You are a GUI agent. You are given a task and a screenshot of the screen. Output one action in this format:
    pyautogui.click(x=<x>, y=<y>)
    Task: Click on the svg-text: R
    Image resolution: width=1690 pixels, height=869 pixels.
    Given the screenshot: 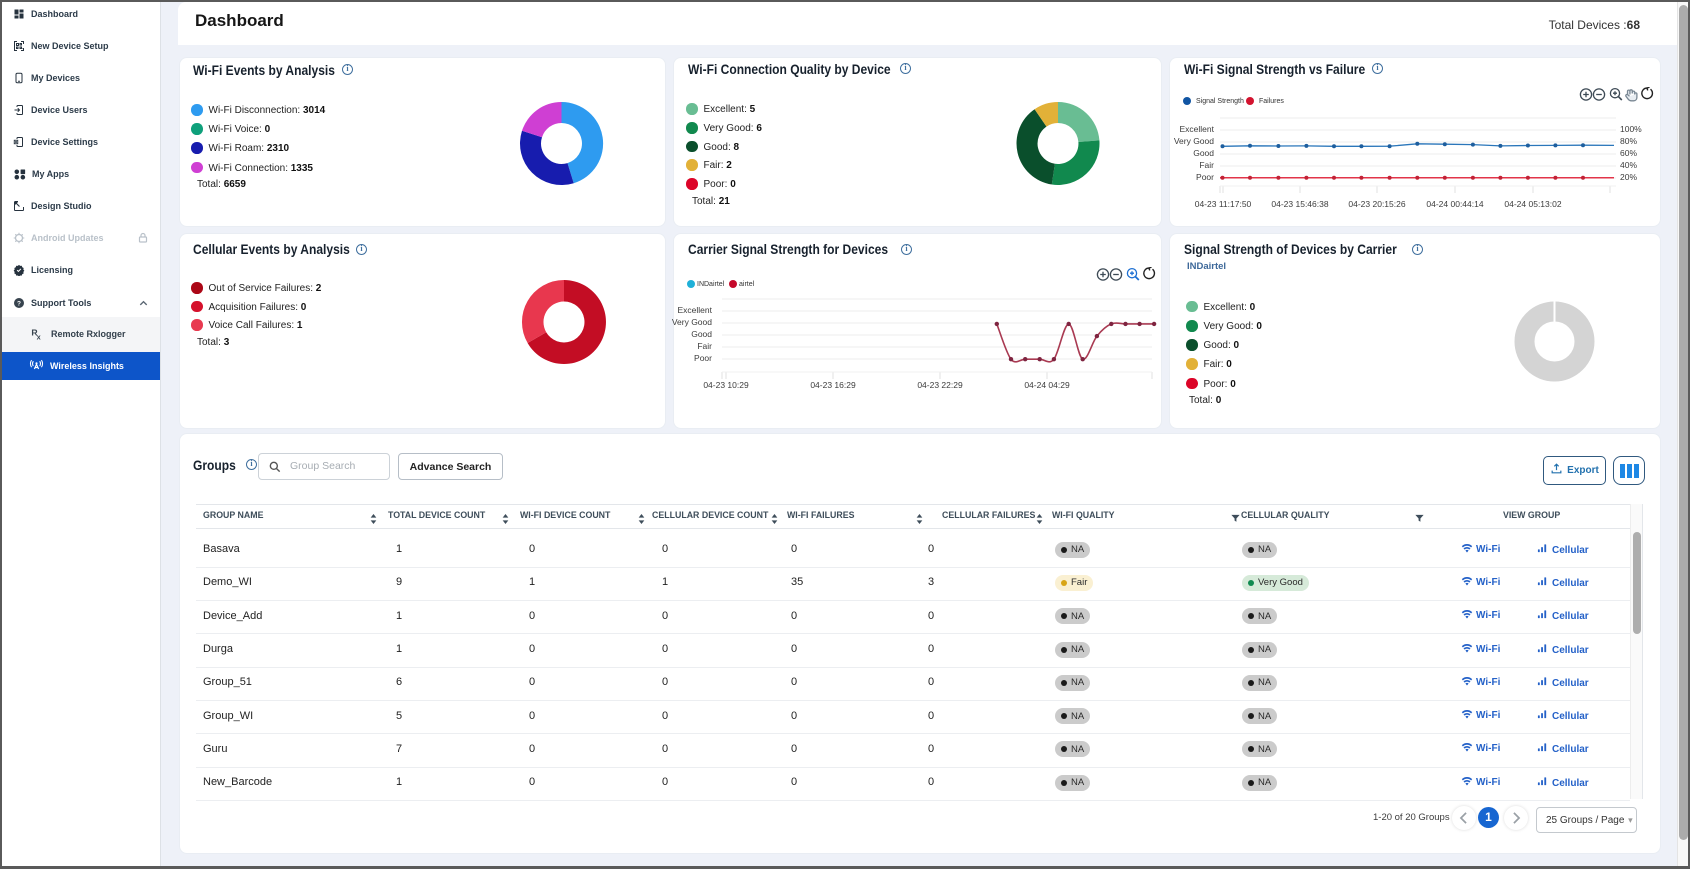 What is the action you would take?
    pyautogui.click(x=34, y=332)
    